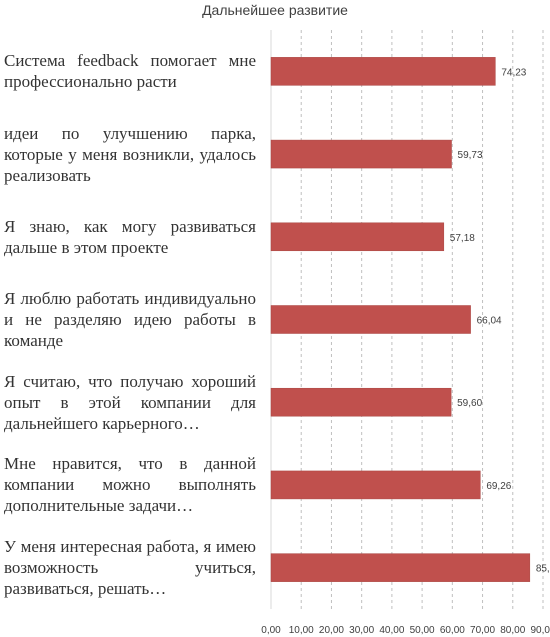 The width and height of the screenshot is (550, 637). I want to click on x-tick-label: 50,00, so click(422, 630).